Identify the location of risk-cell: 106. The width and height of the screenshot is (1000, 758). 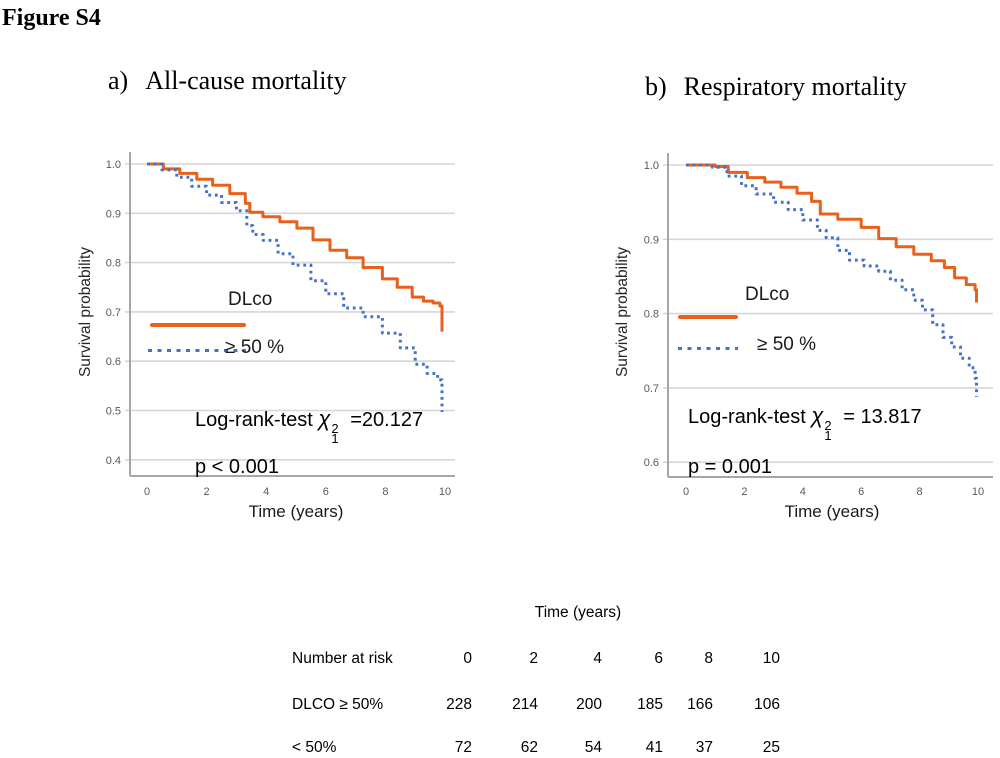
(767, 704).